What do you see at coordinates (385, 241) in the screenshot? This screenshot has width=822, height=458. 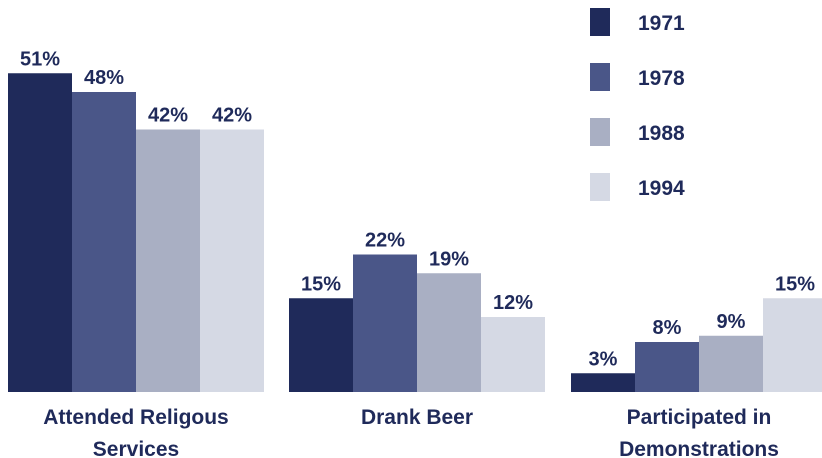 I see `value-label-1-1: 22%` at bounding box center [385, 241].